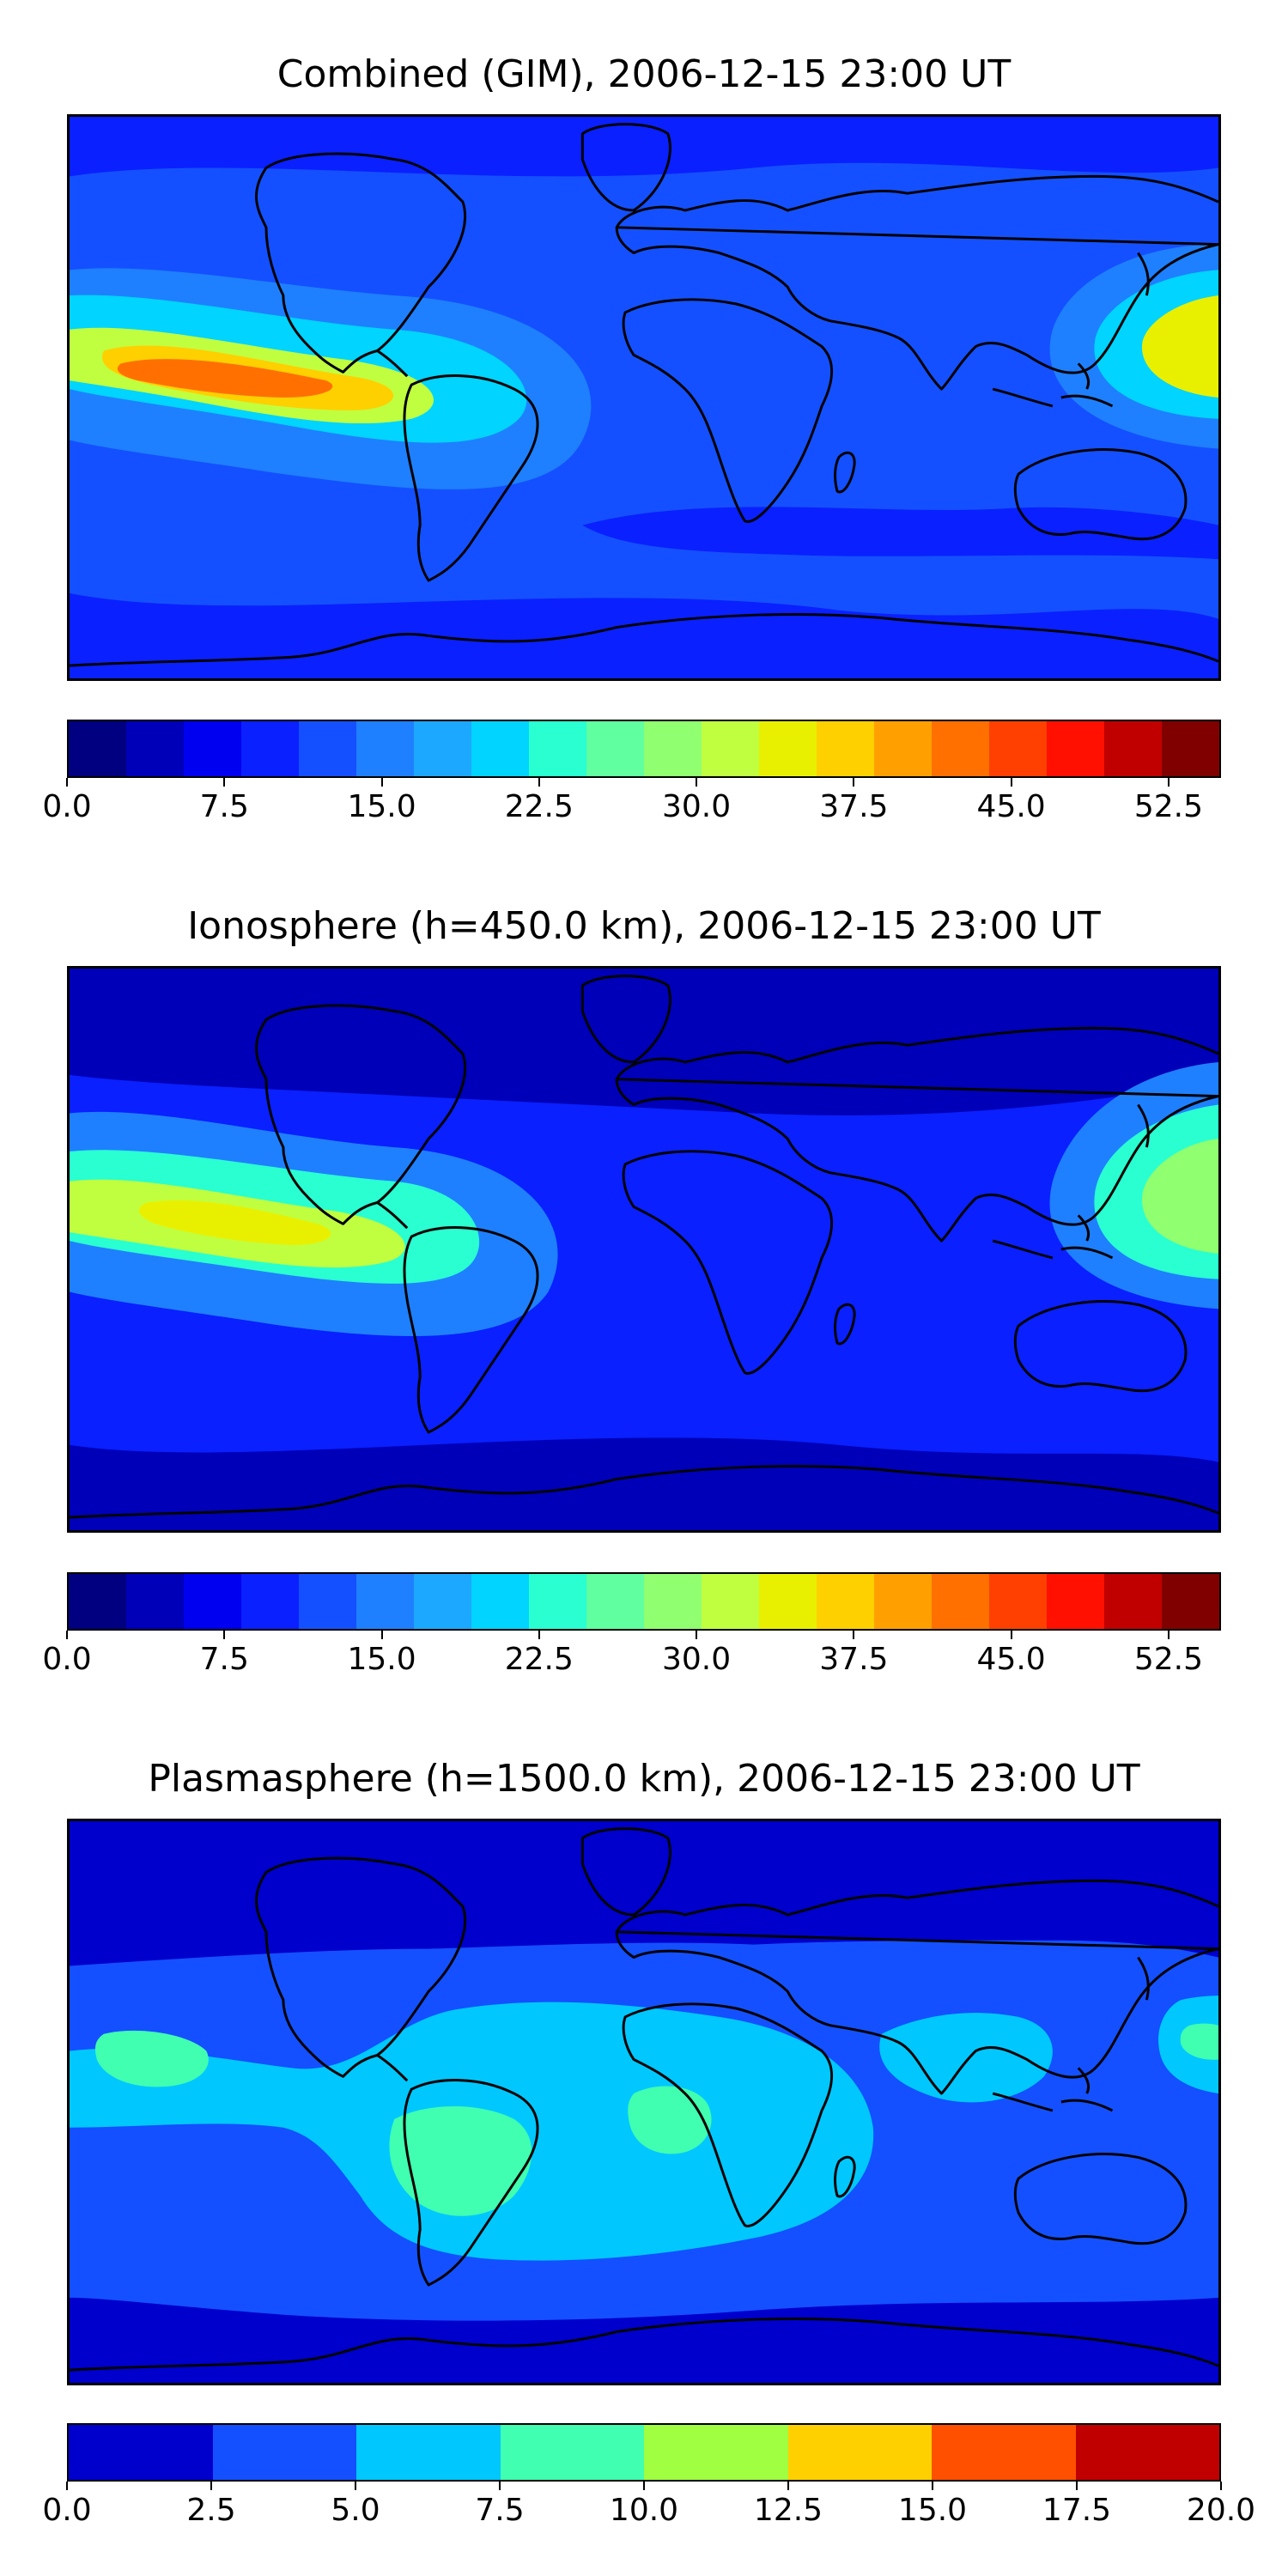 This screenshot has width=1288, height=2576. Describe the element at coordinates (1077, 2510) in the screenshot. I see `colorbar-tick-label: 17.5` at that location.